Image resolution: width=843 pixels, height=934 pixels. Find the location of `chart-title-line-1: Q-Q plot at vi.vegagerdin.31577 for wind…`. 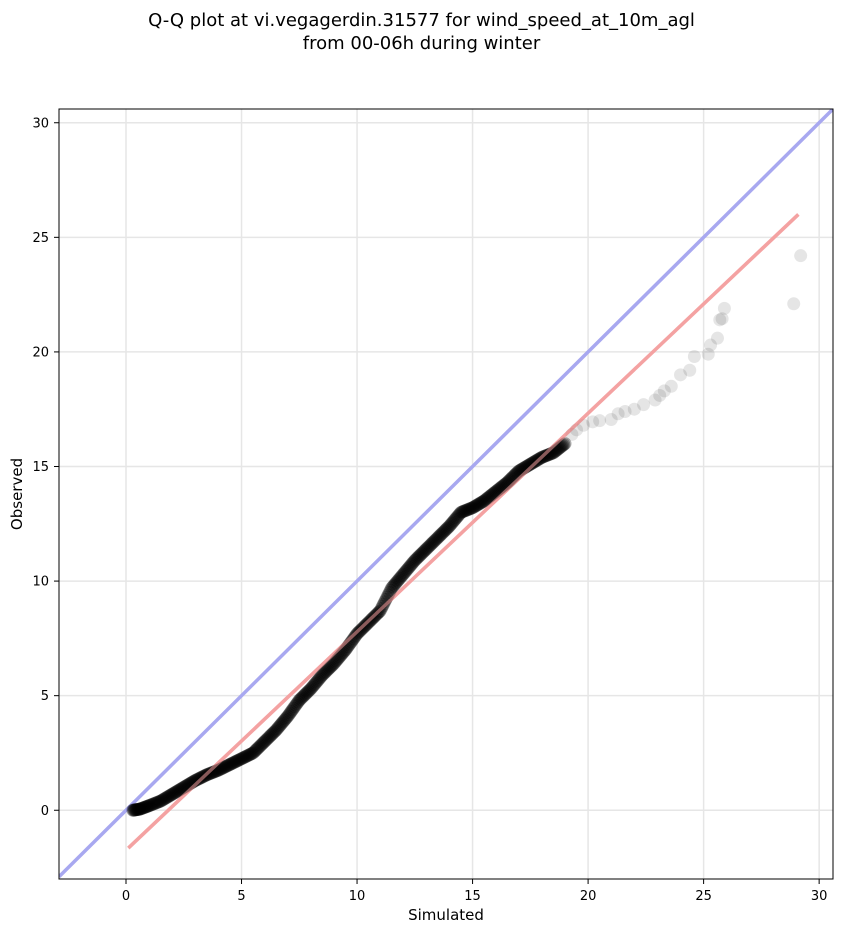

chart-title-line-1: Q-Q plot at vi.vegagerdin.31577 for wind… is located at coordinates (421, 20).